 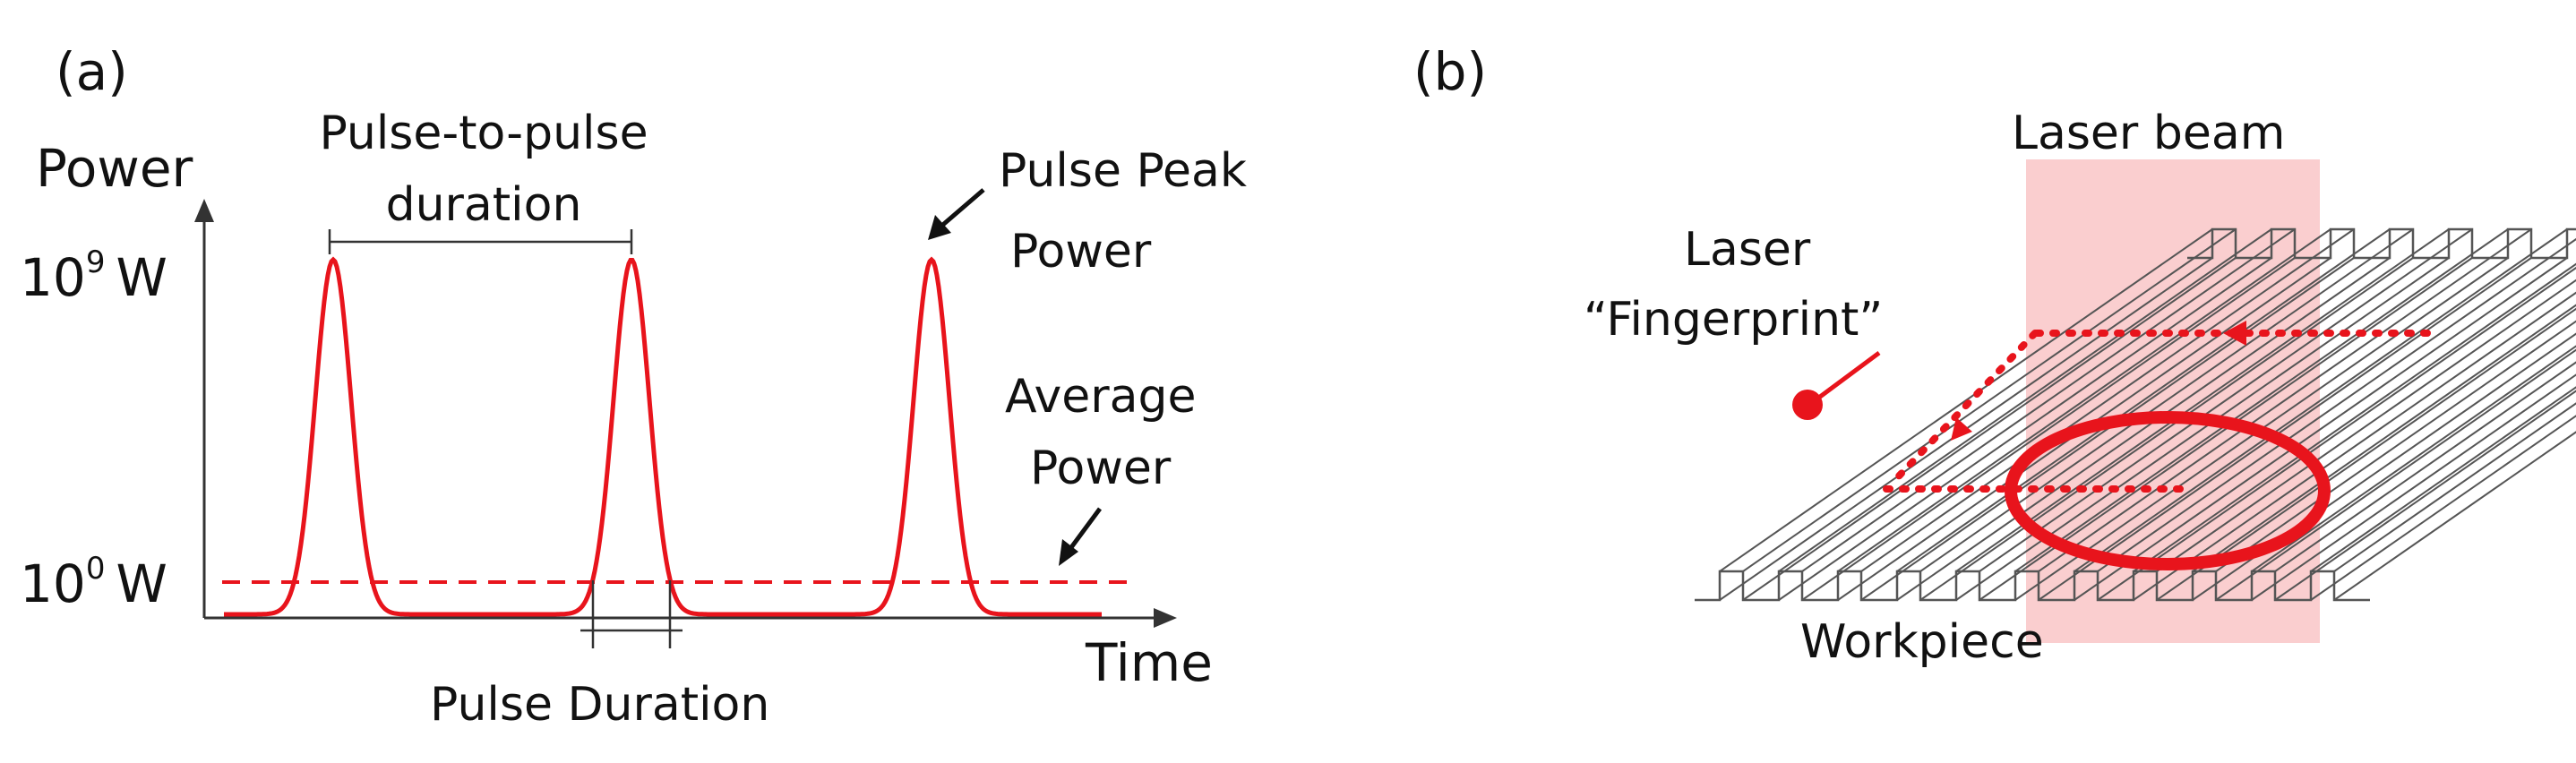 I want to click on pulse-to-pulse-bracket, so click(x=480, y=241).